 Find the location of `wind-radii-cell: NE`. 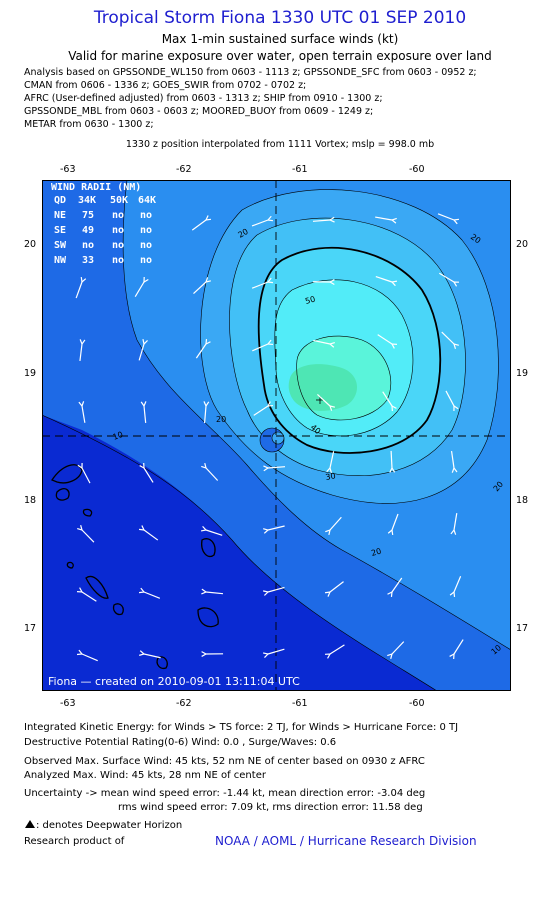

wind-radii-cell: NE is located at coordinates (60, 215).